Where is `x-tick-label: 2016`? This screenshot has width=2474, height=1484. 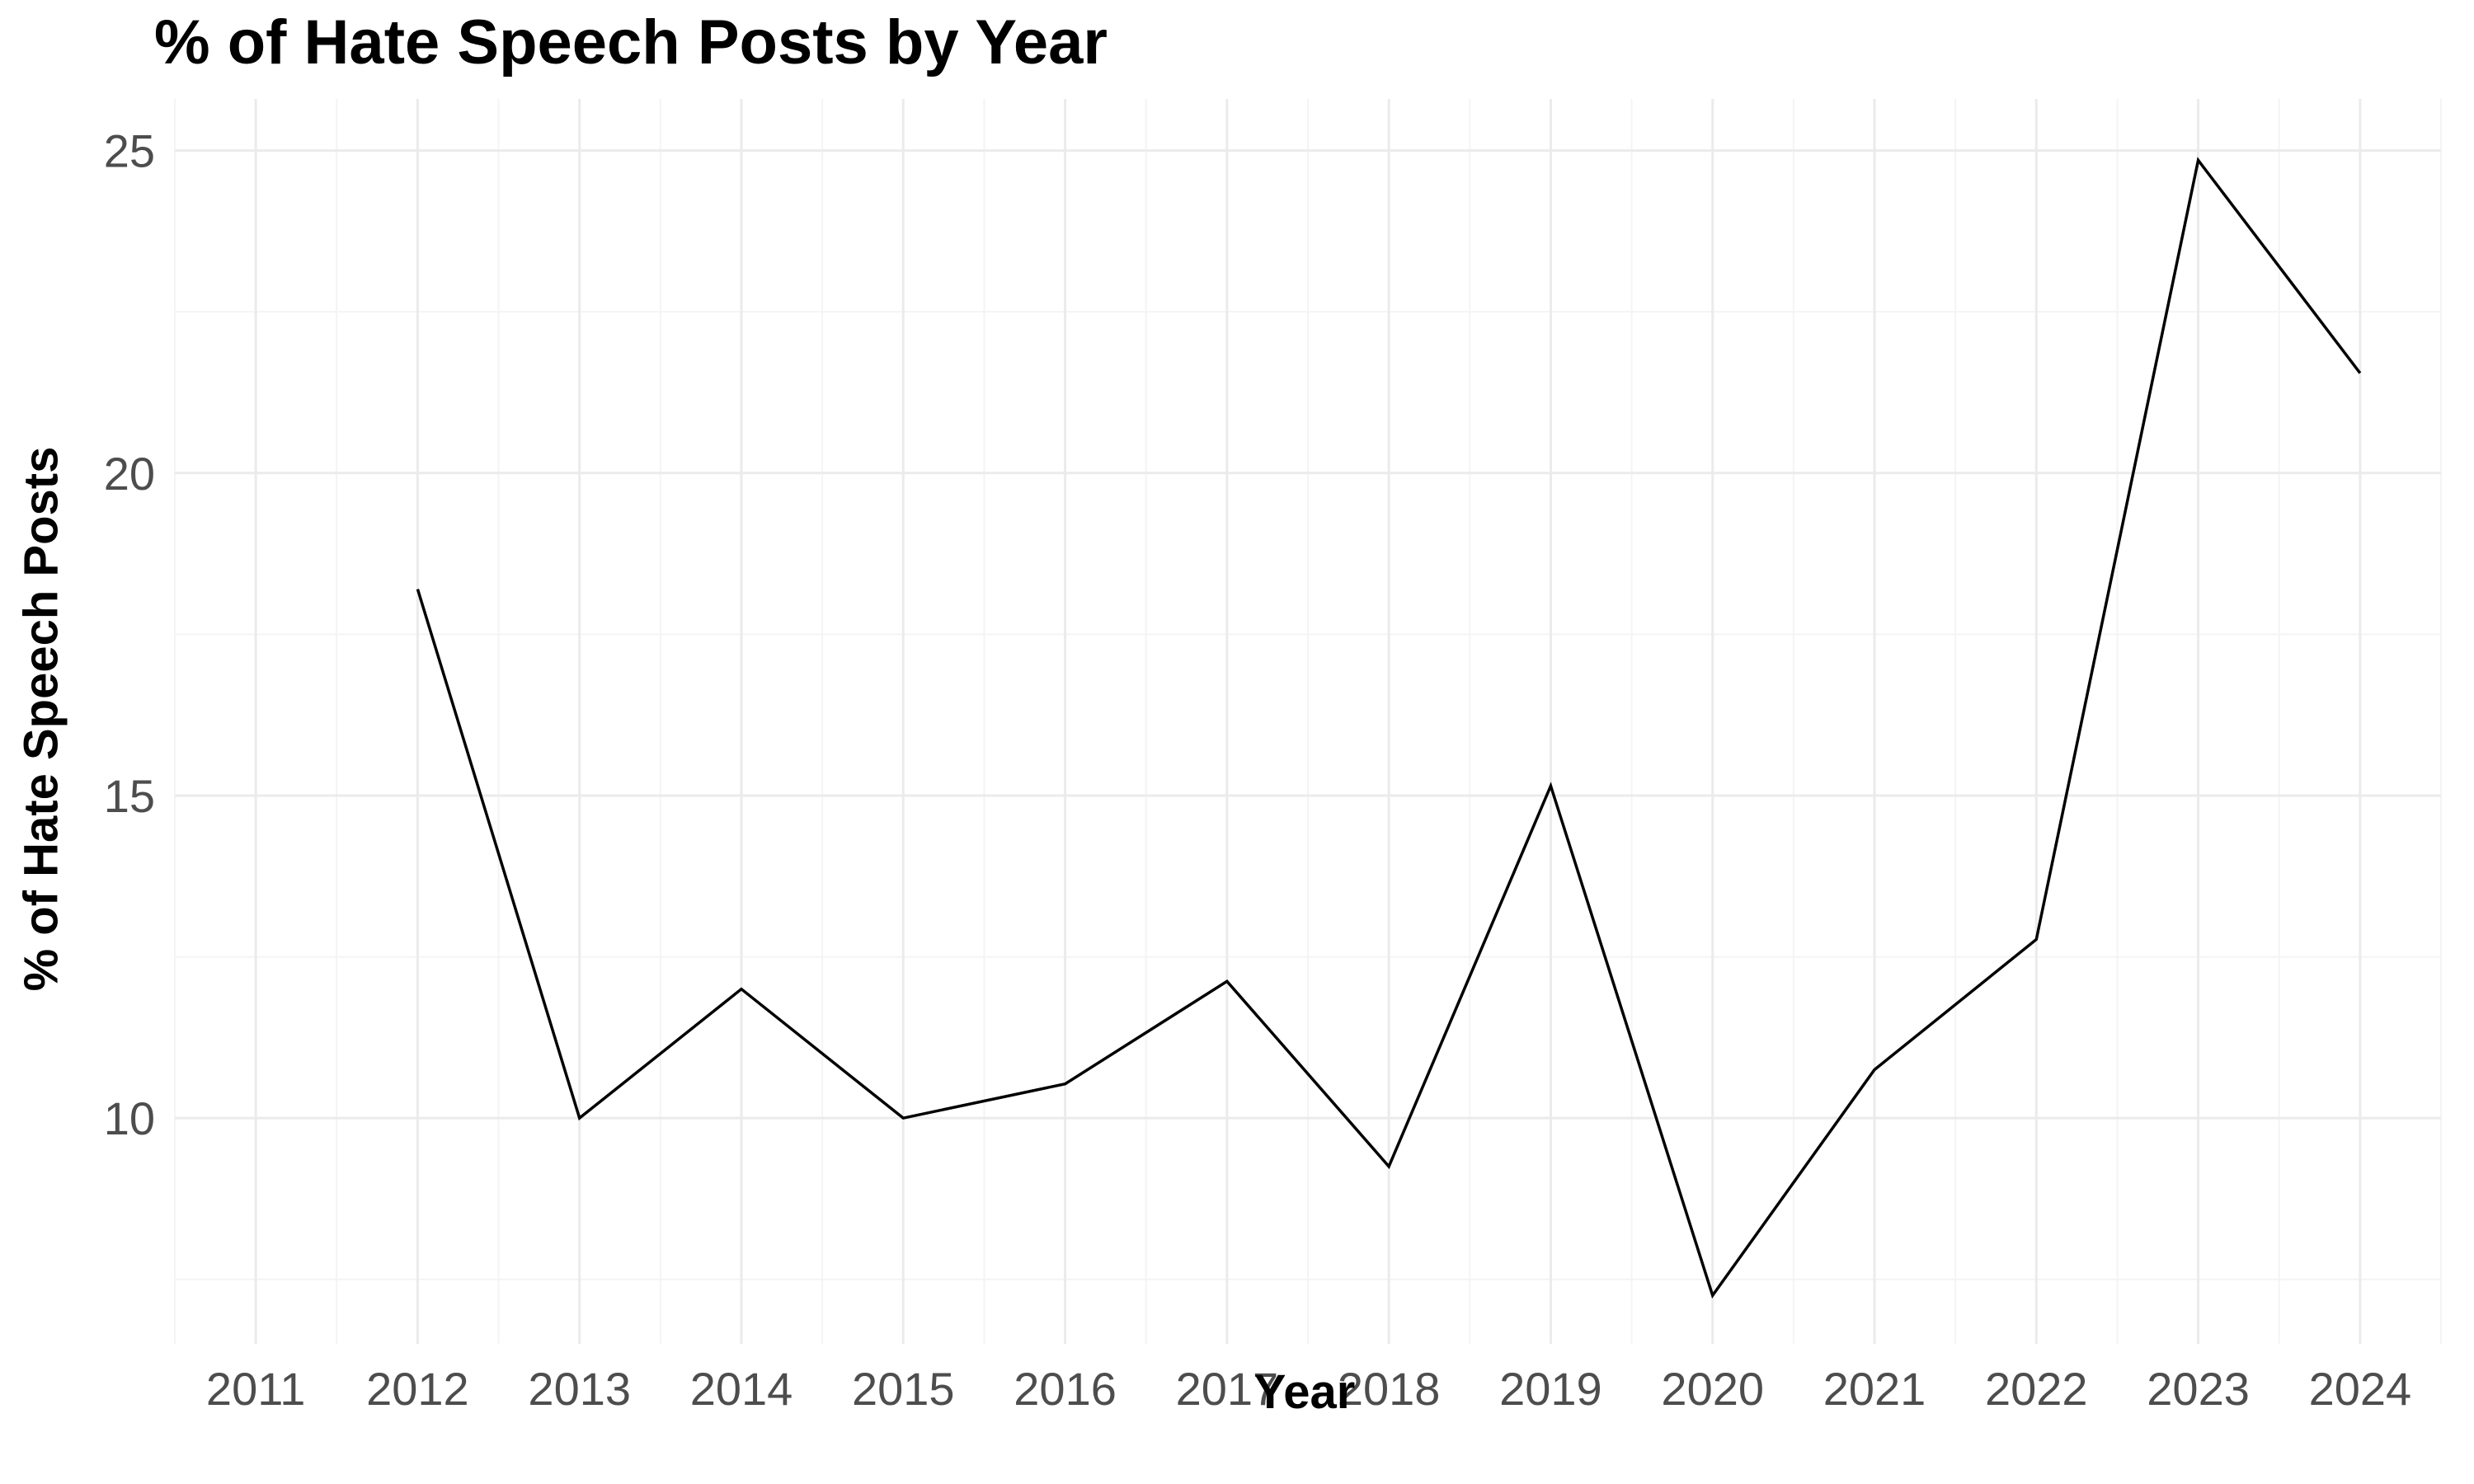 x-tick-label: 2016 is located at coordinates (1065, 1389).